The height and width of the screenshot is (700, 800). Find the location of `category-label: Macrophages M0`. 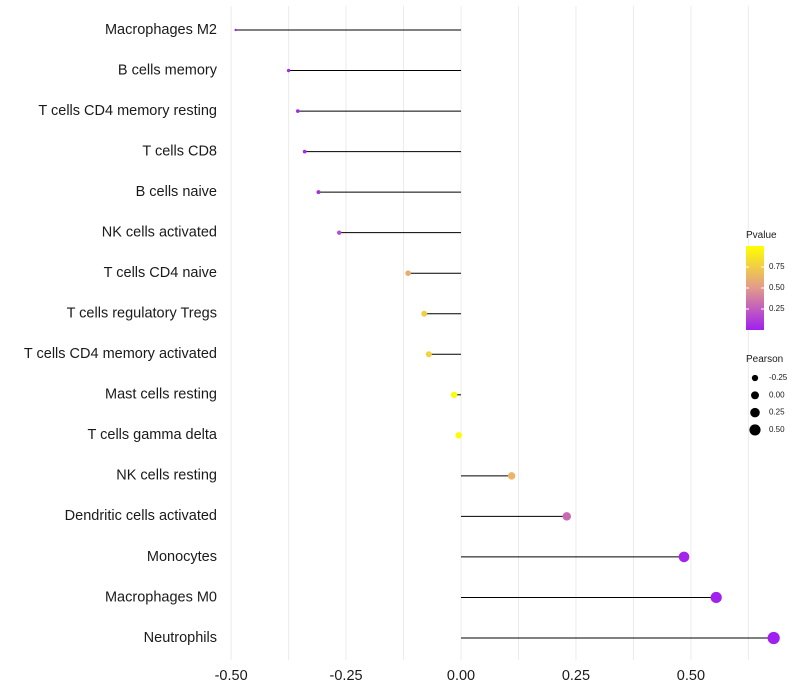

category-label: Macrophages M0 is located at coordinates (161, 597).